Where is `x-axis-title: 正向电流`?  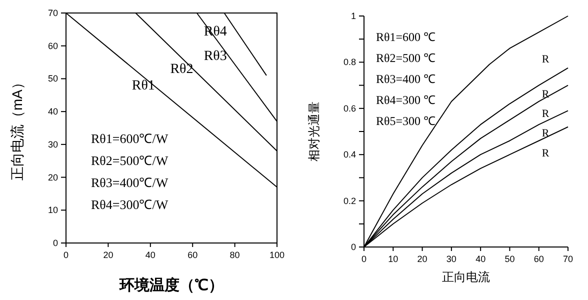
x-axis-title: 正向电流 is located at coordinates (466, 277).